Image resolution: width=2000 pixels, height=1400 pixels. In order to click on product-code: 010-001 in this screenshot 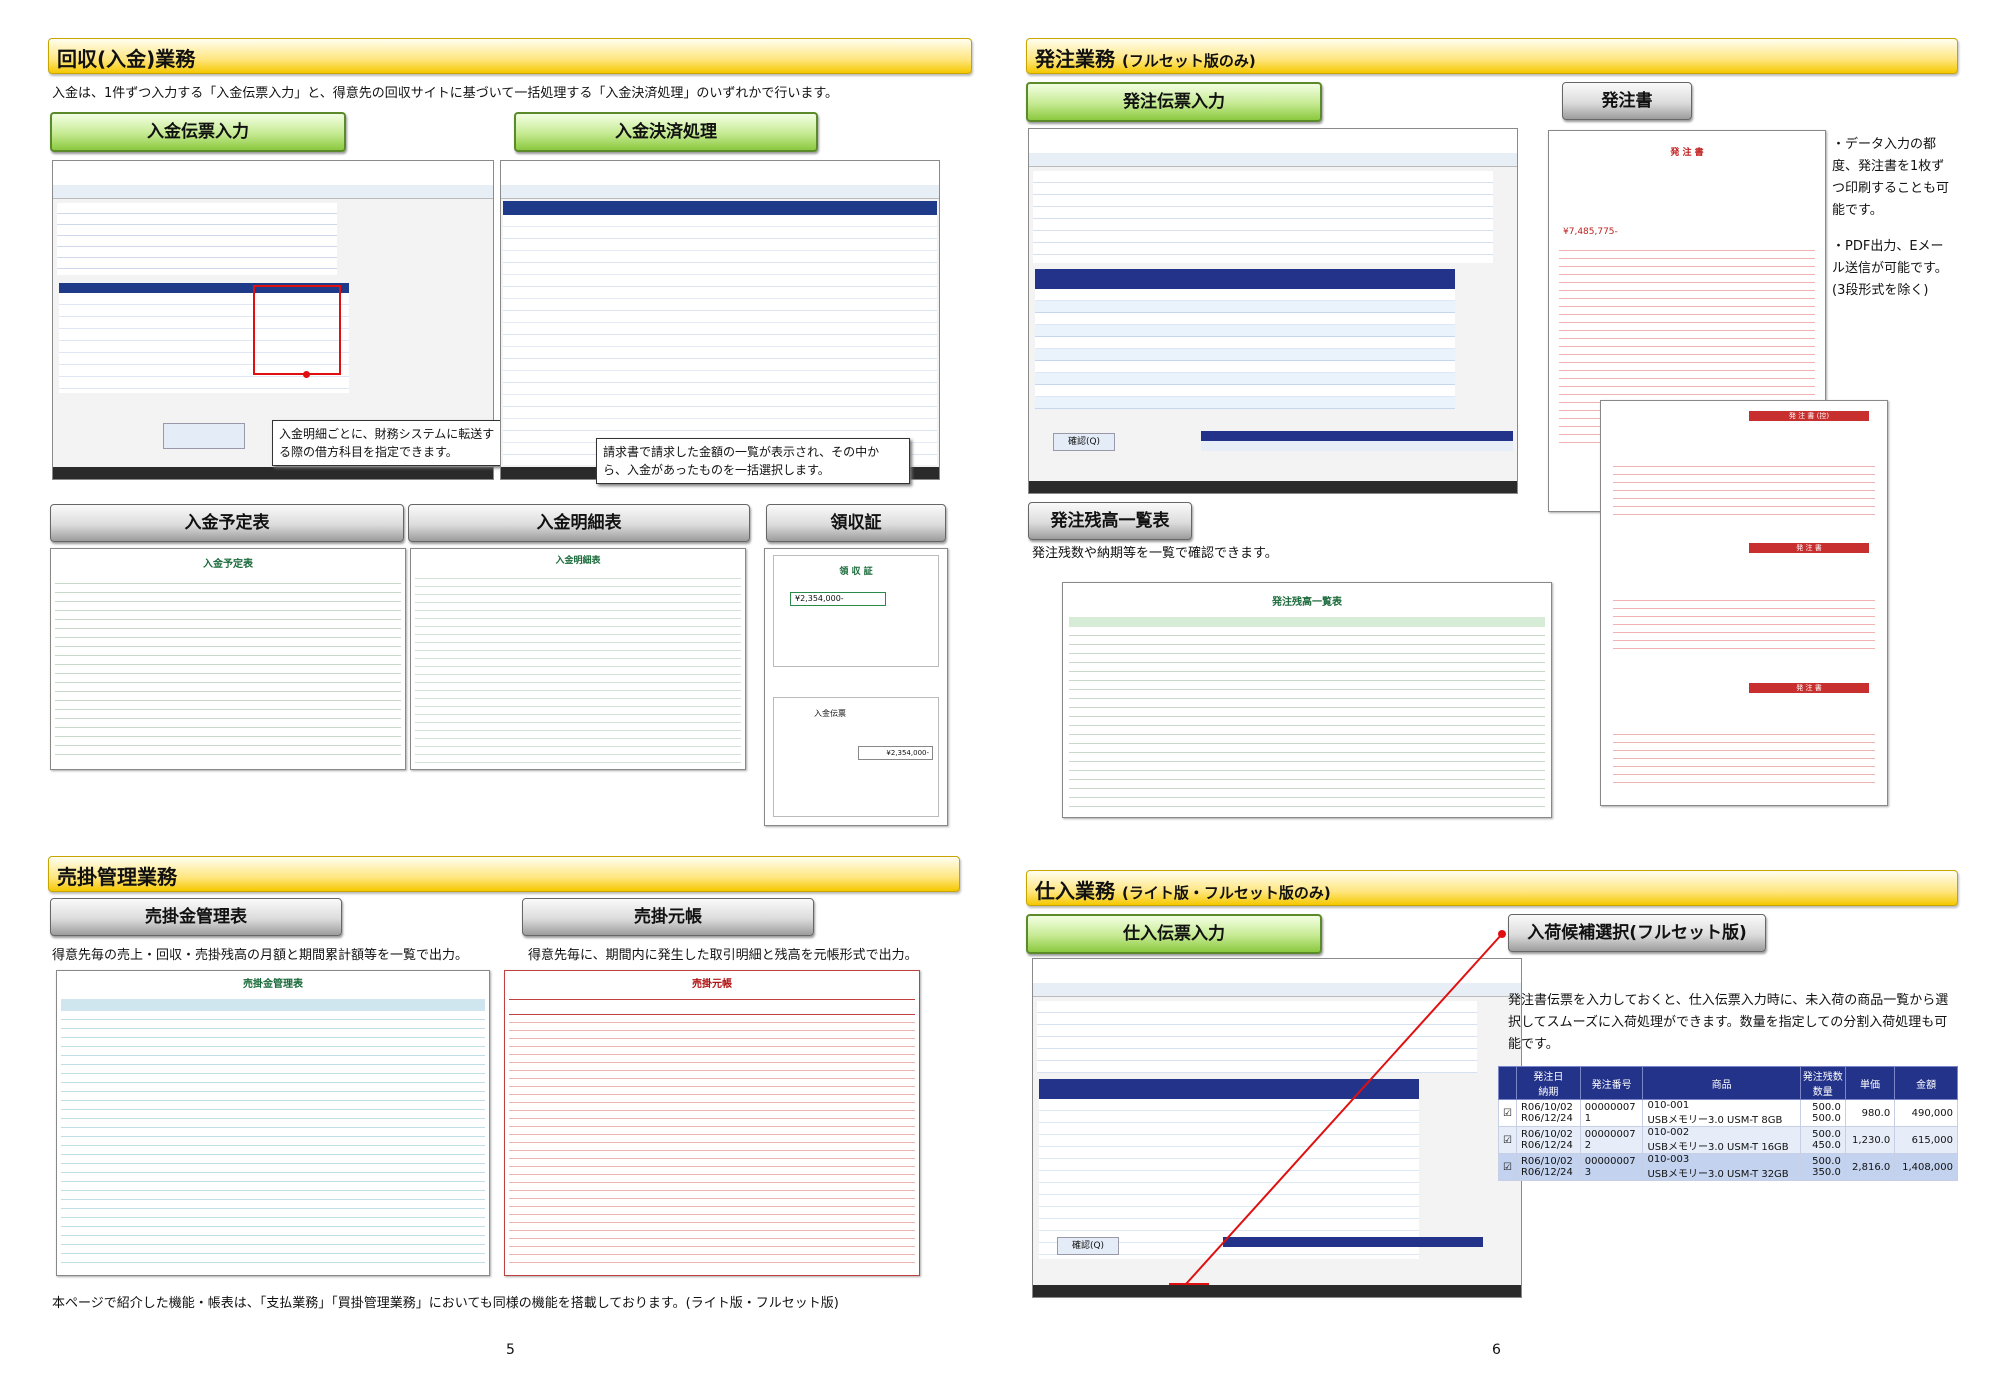, I will do `click(1668, 1105)`.